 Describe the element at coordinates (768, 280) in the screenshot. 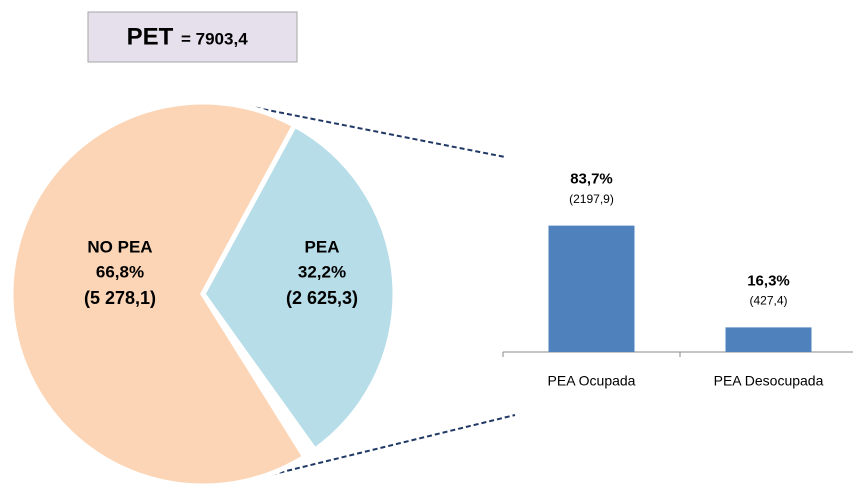

I see `bar-percent: 16,3%` at that location.